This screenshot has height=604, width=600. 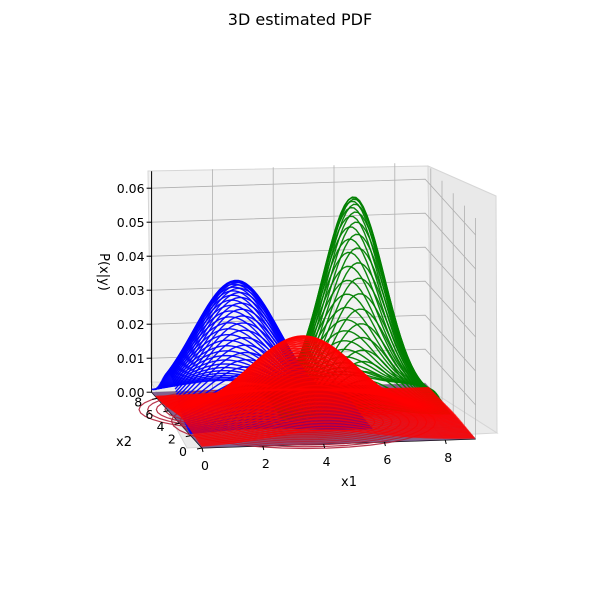 I want to click on z-tick-label: 0.04, so click(x=131, y=256).